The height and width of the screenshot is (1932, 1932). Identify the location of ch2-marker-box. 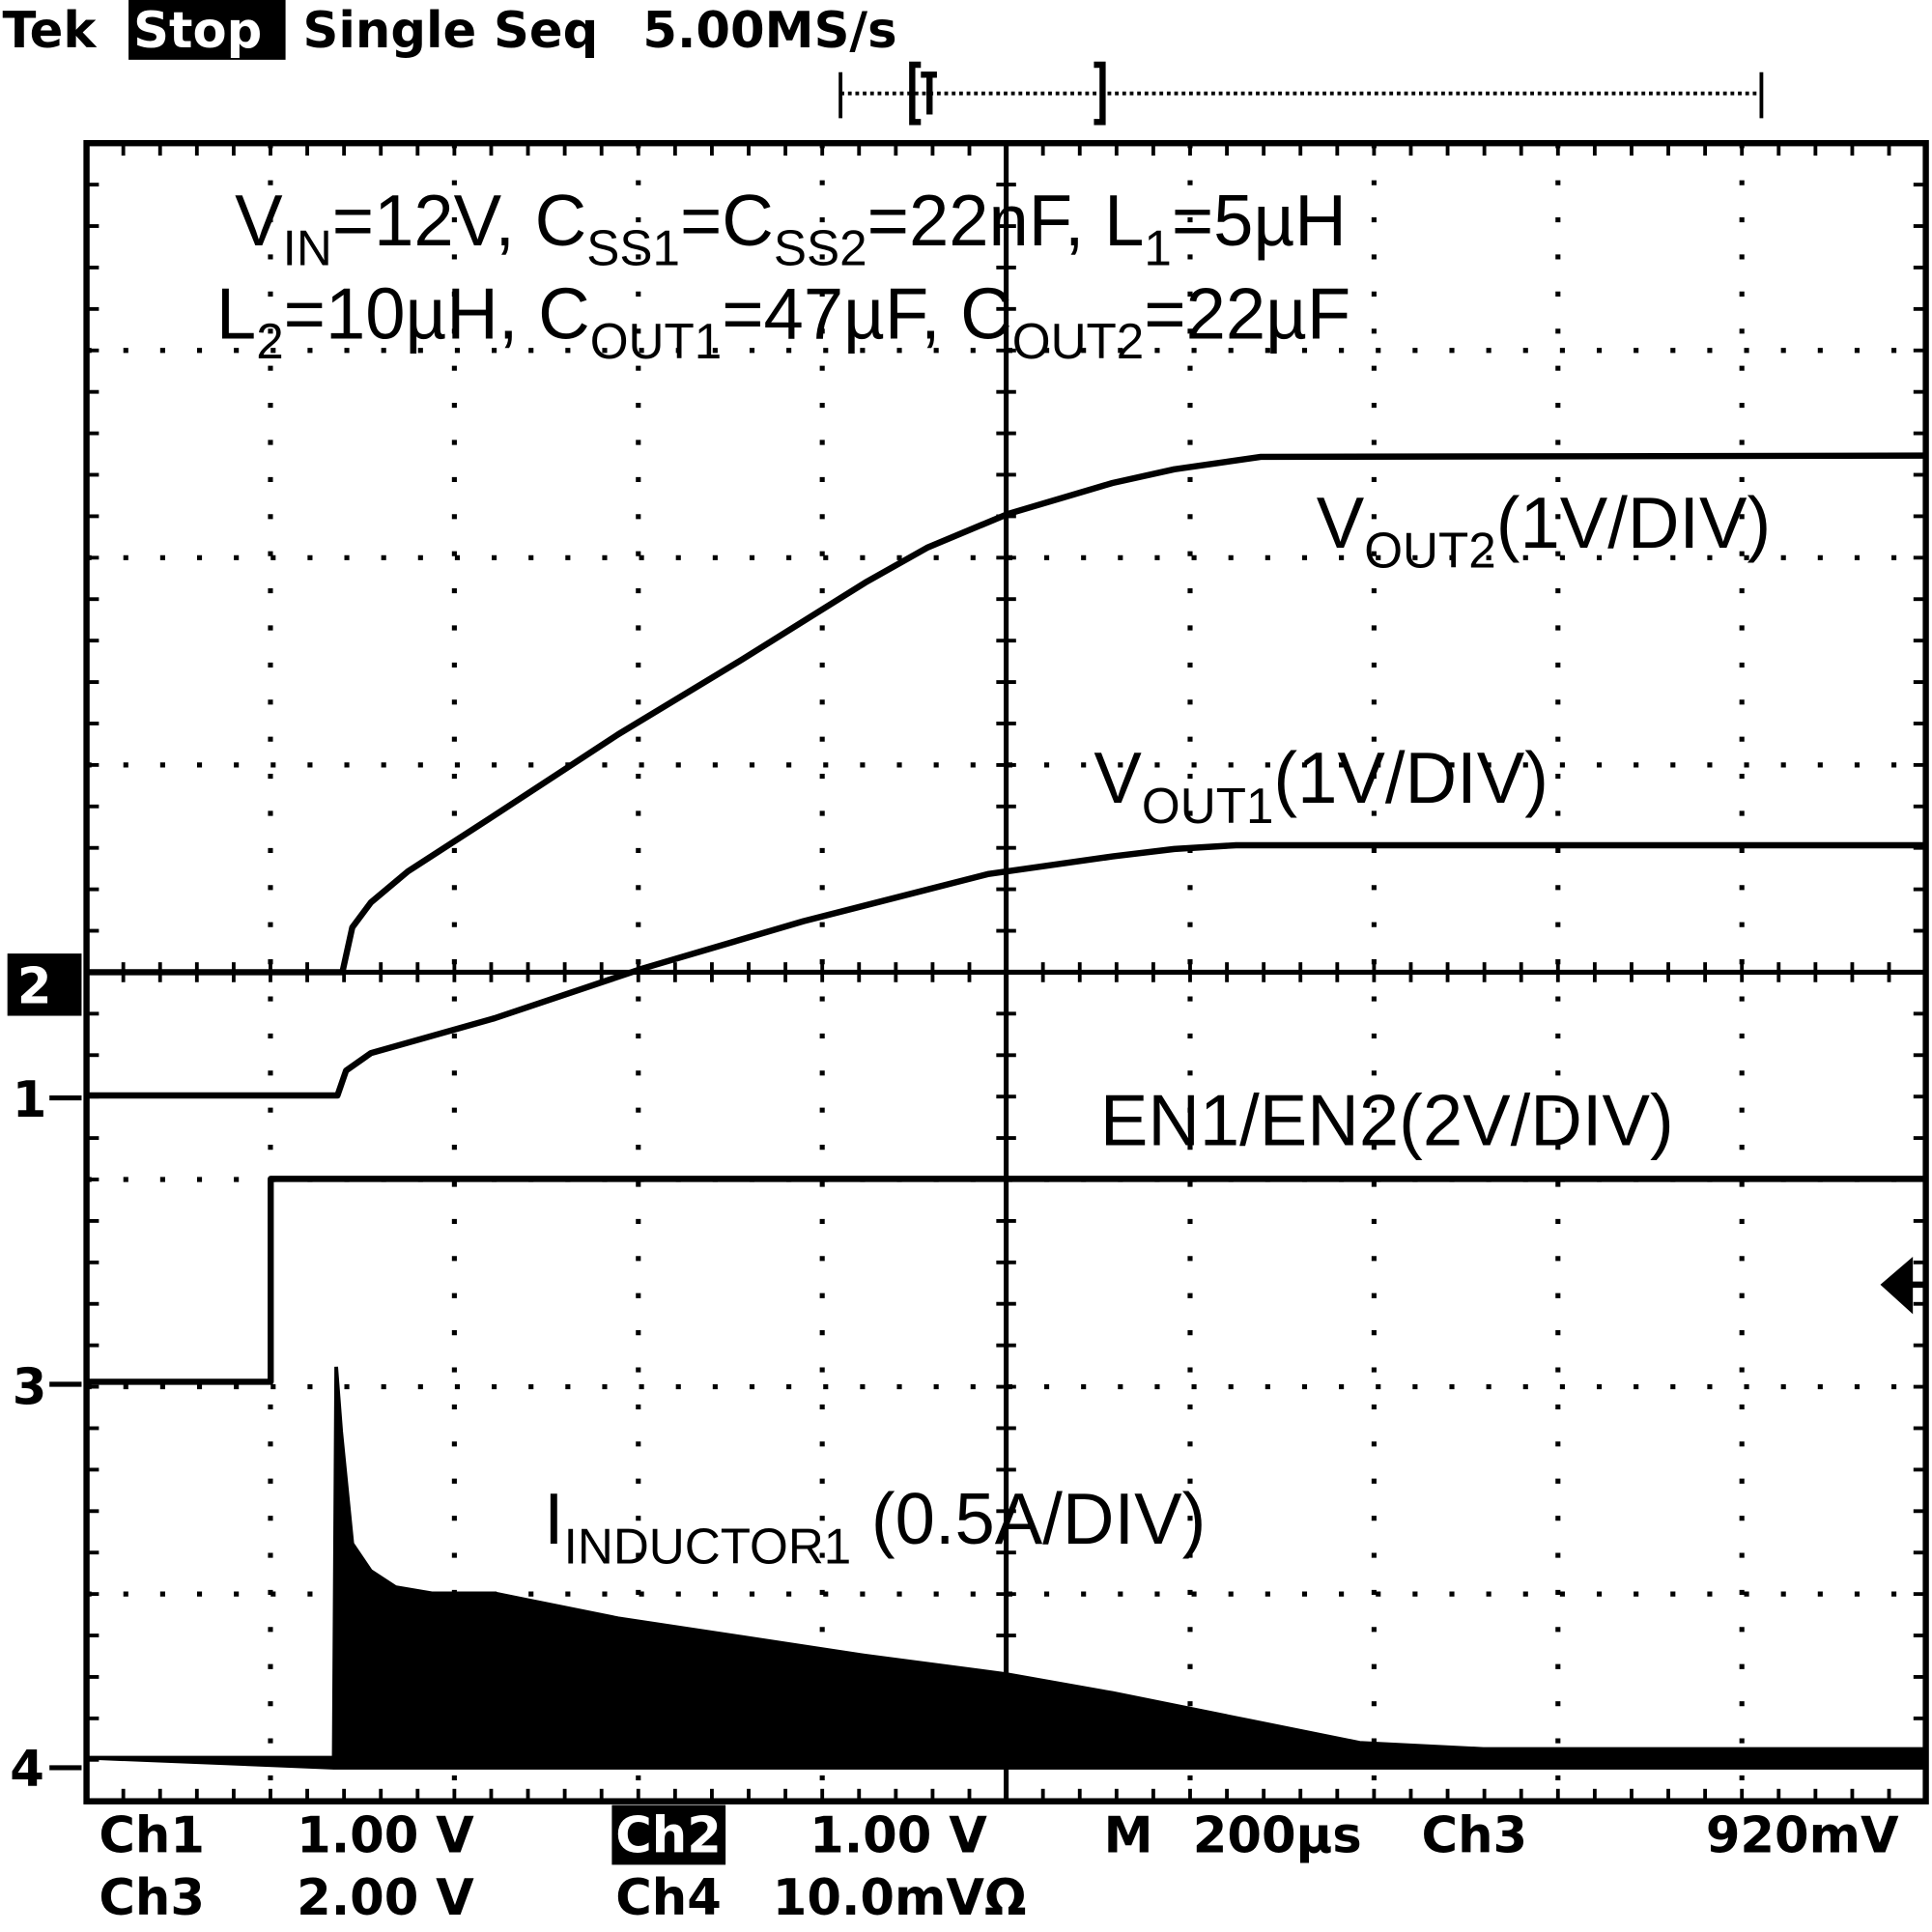
(44, 984).